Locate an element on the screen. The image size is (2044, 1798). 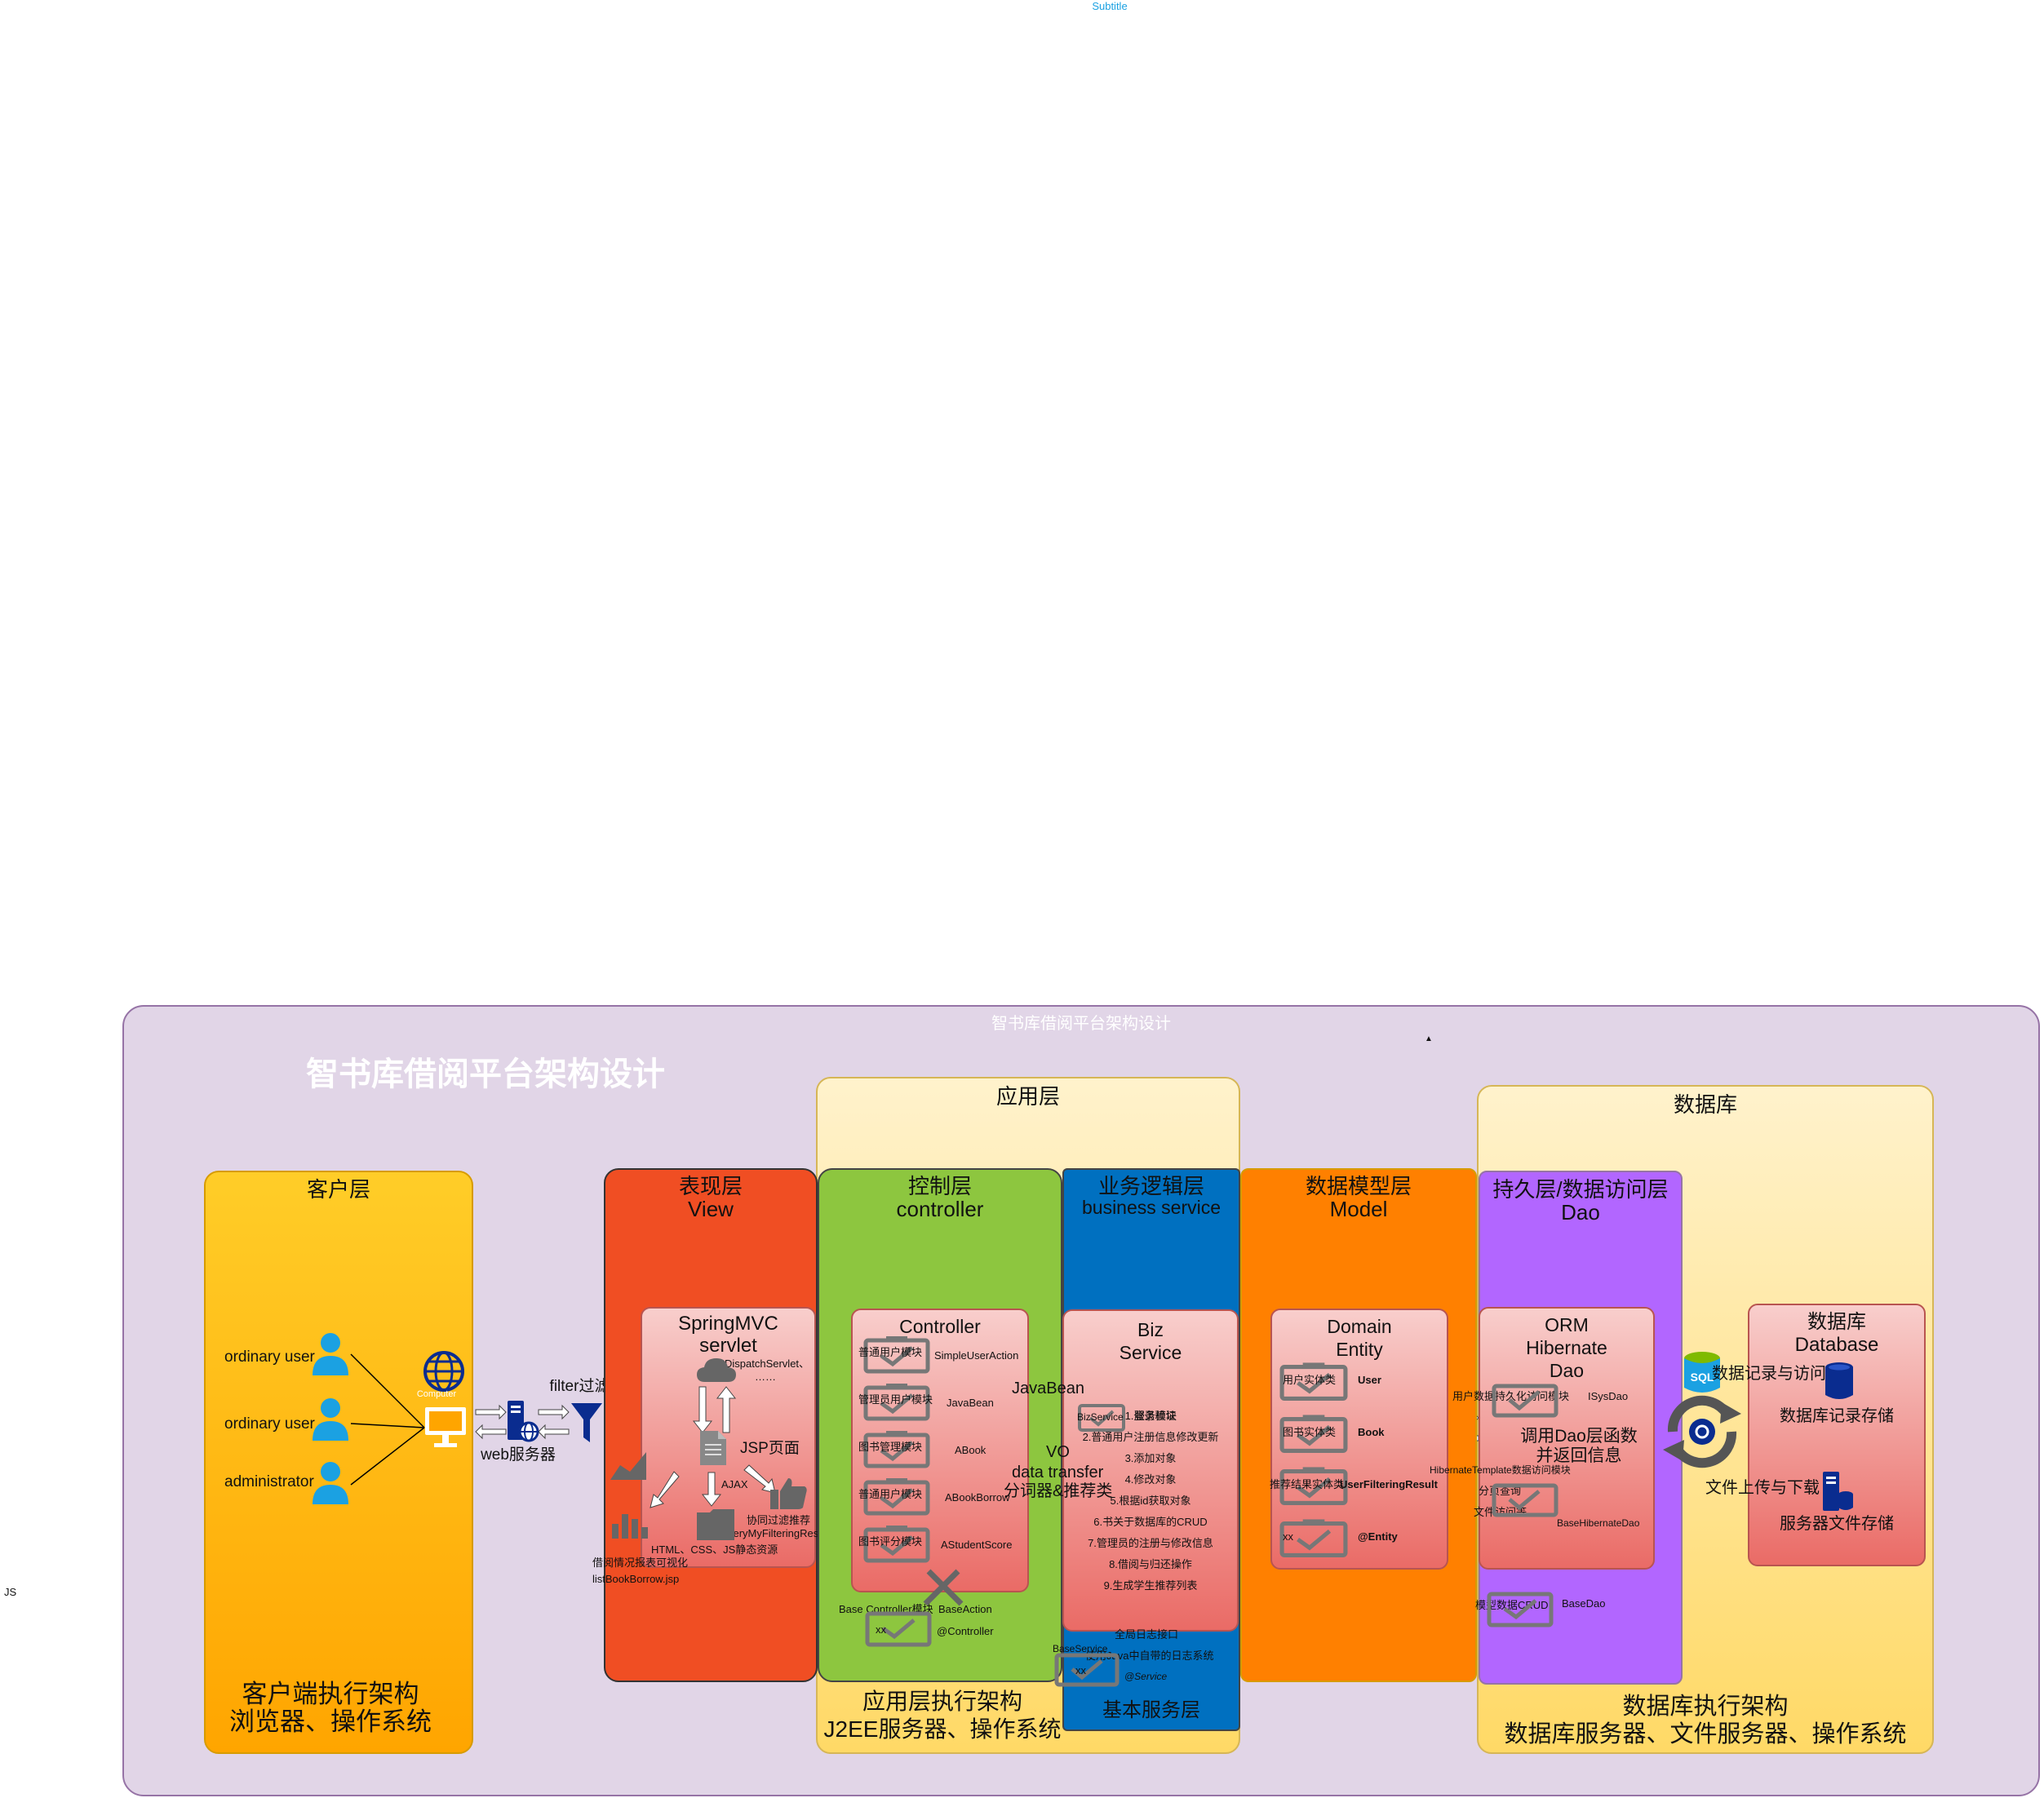
subtitle: Subtitle is located at coordinates (1110, 6).